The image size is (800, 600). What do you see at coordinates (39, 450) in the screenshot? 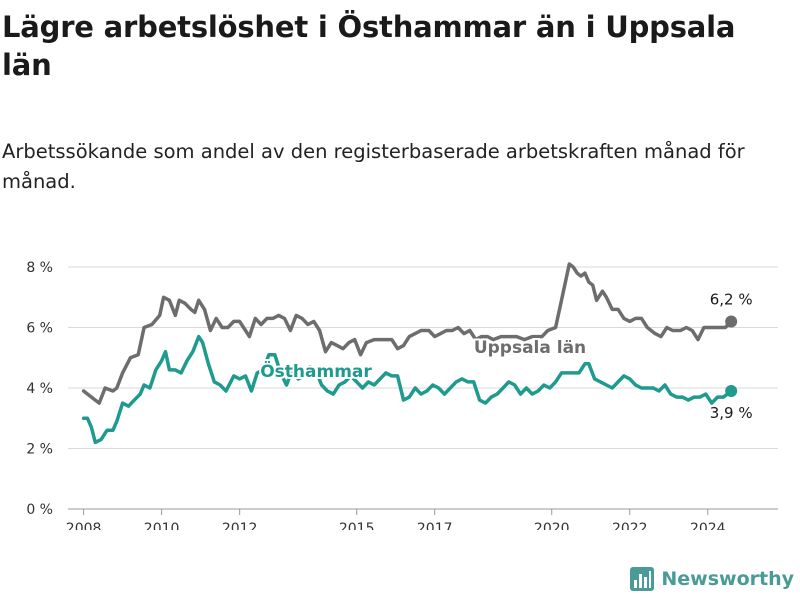
I see `y-tick-label: 2 %` at bounding box center [39, 450].